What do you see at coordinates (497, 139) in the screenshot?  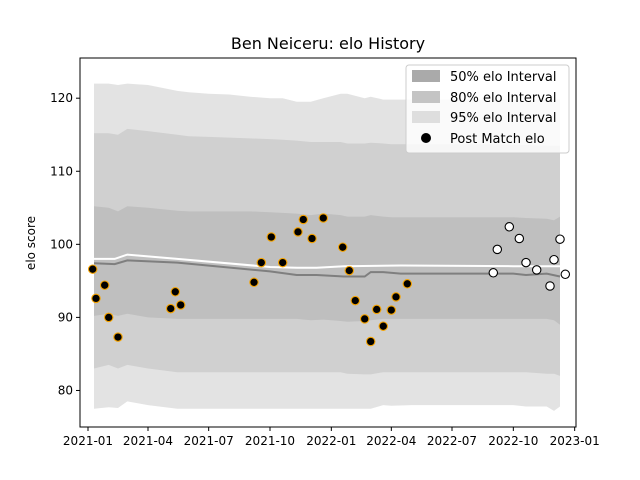 I see `legend-label-post-match: Post Match elo` at bounding box center [497, 139].